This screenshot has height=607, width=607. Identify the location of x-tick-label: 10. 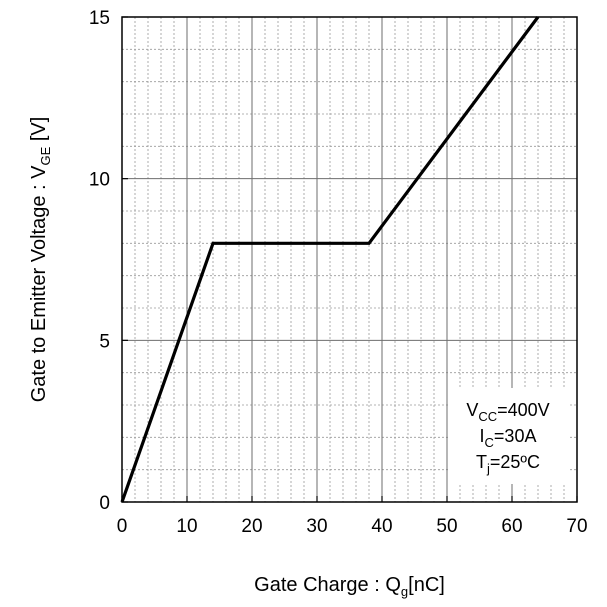
(186, 526).